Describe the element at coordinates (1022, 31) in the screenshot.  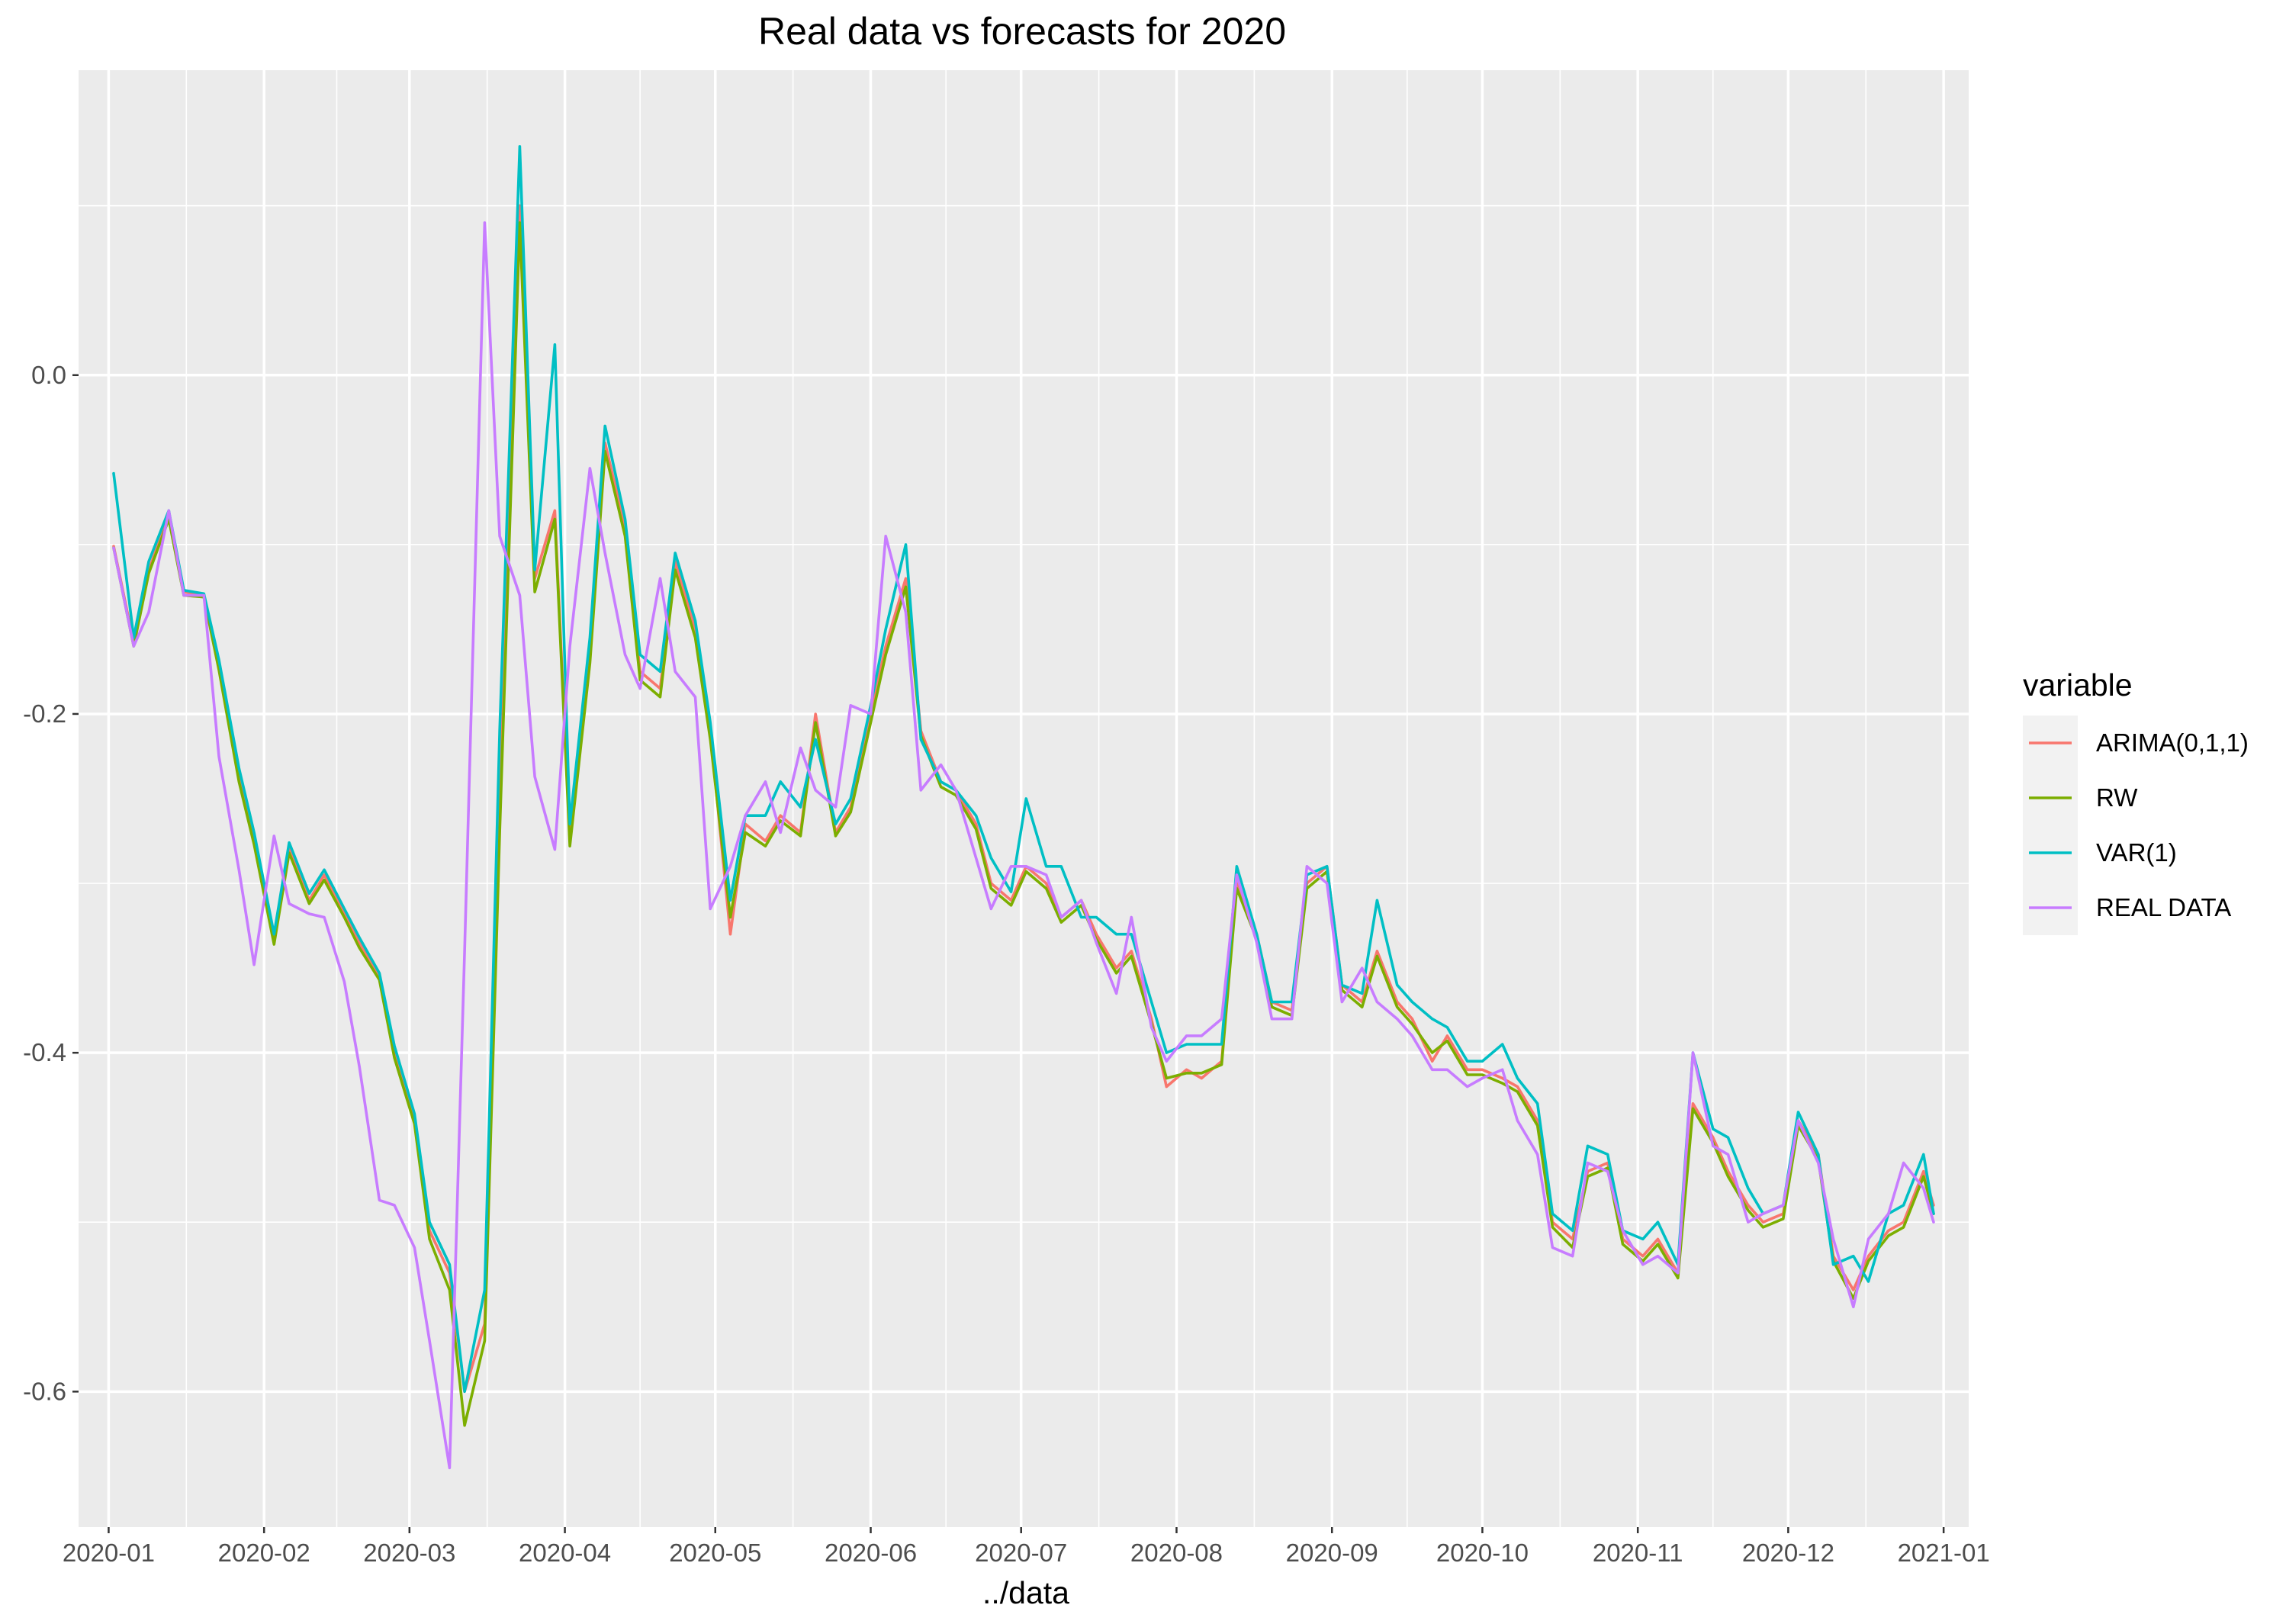
I see `chart-title: Real data vs forecasts for 2020` at that location.